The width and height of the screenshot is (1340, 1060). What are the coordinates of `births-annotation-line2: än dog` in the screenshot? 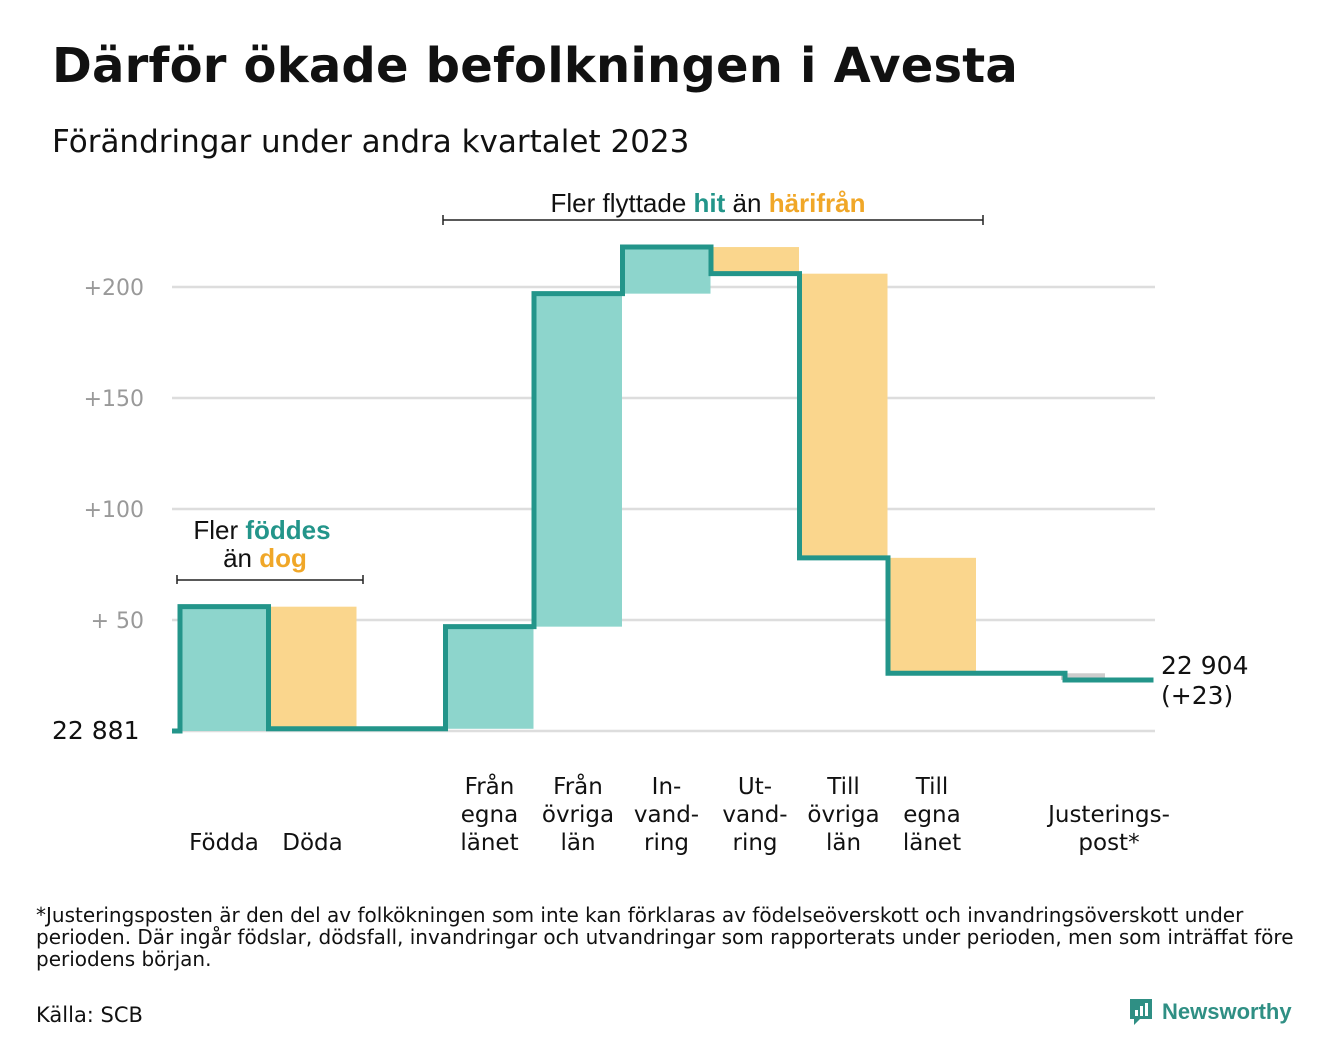 It's located at (265, 558).